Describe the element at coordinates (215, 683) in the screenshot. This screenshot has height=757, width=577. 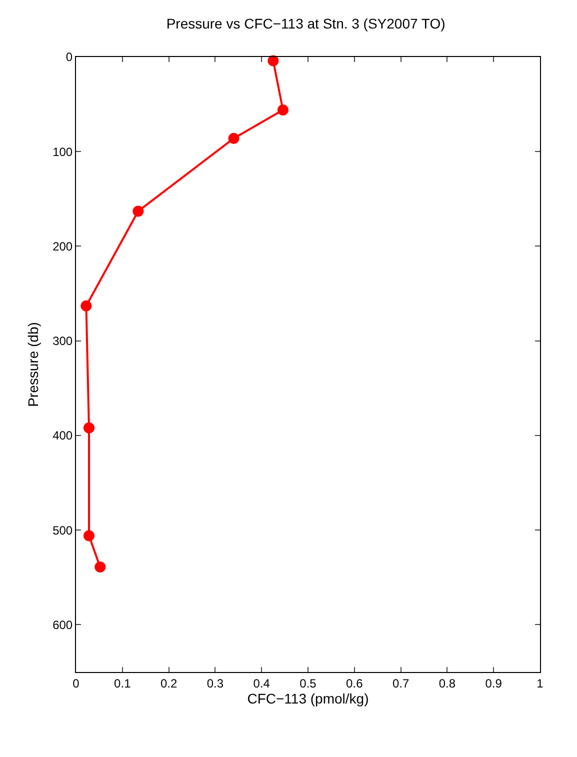
I see `x-tick-label: 0.3` at that location.